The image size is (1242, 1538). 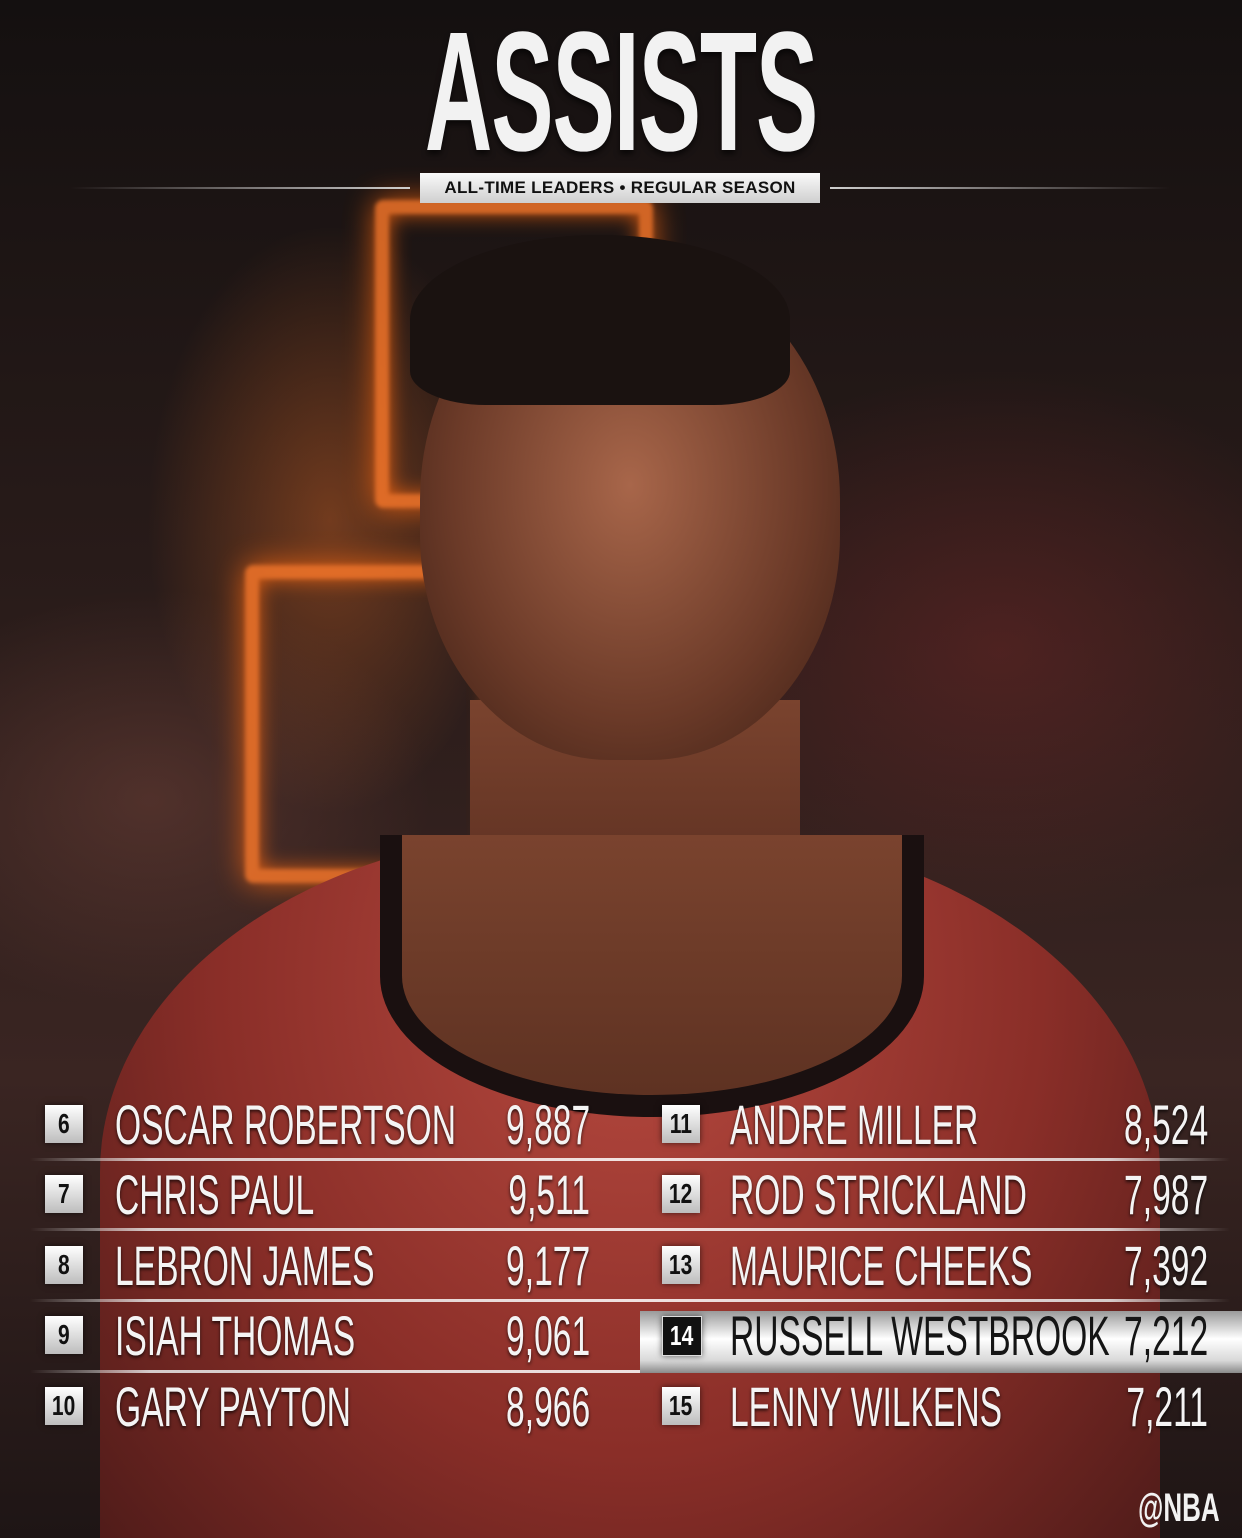 I want to click on player-name: RUSSELL WESTBROOK, so click(x=920, y=1335).